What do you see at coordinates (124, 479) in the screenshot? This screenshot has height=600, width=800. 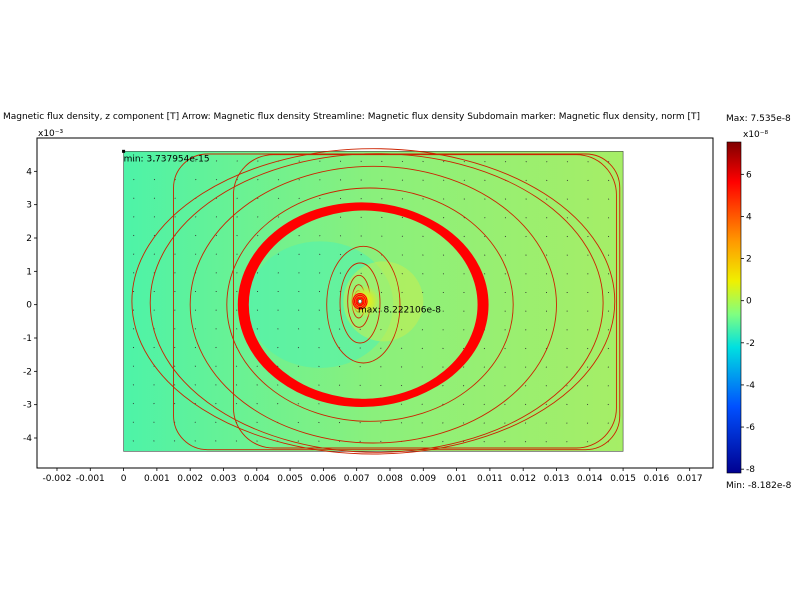 I see `x-tick-label-2: 0` at bounding box center [124, 479].